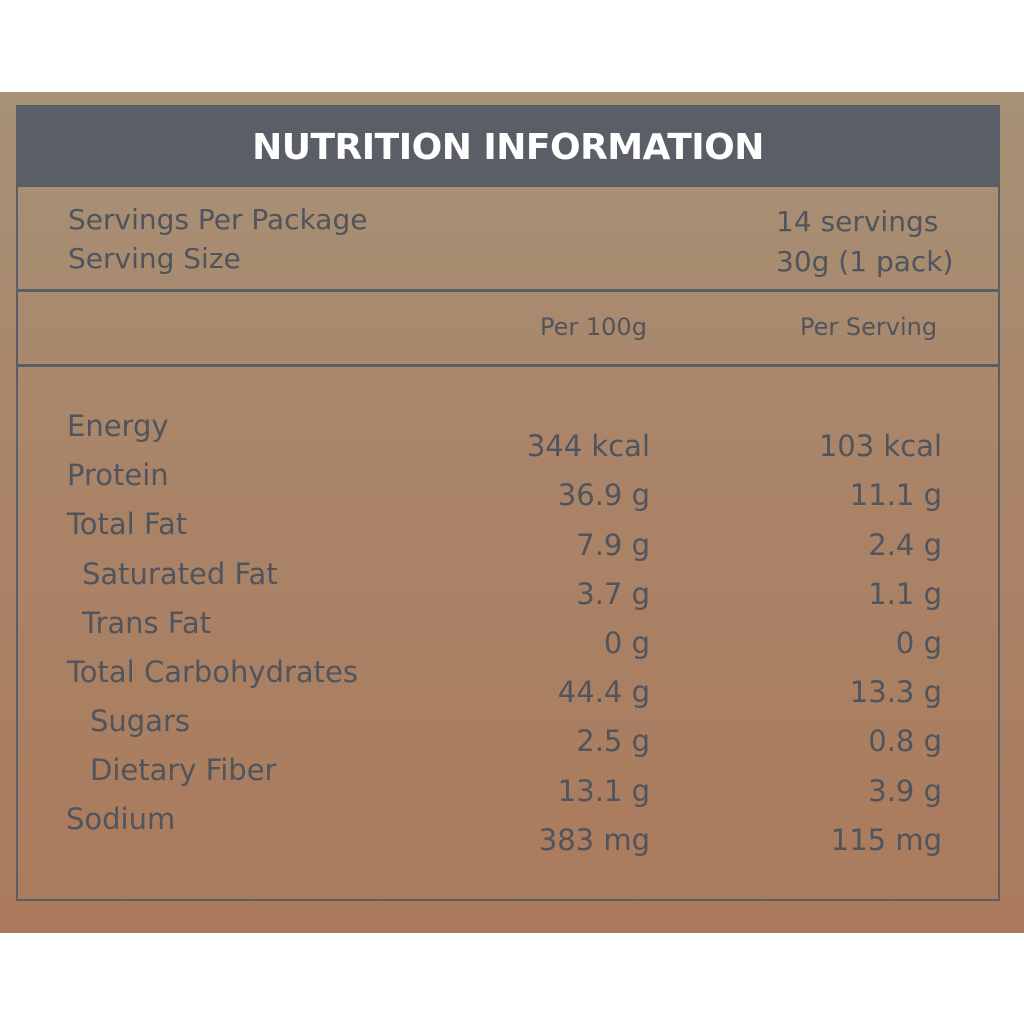  Describe the element at coordinates (626, 643) in the screenshot. I see `nutrient-per-100g: 0 g` at that location.